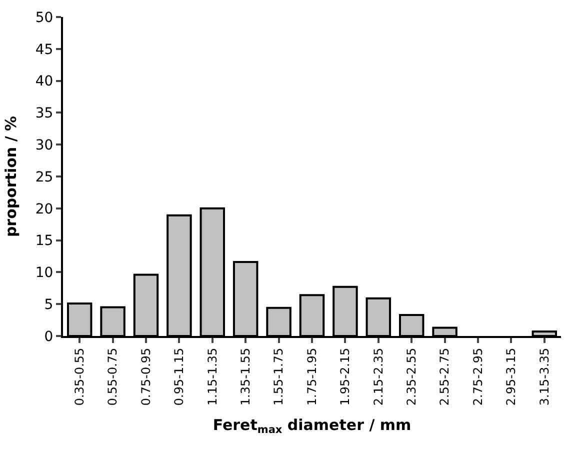 The height and width of the screenshot is (456, 571). I want to click on y-tick-label: 30, so click(44, 146).